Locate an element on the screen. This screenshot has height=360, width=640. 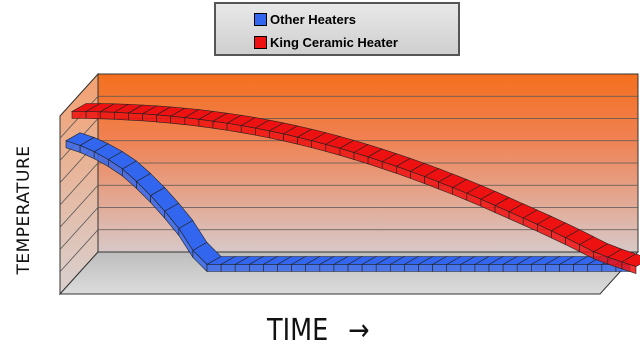
x-axis-label: TIME is located at coordinates (298, 330).